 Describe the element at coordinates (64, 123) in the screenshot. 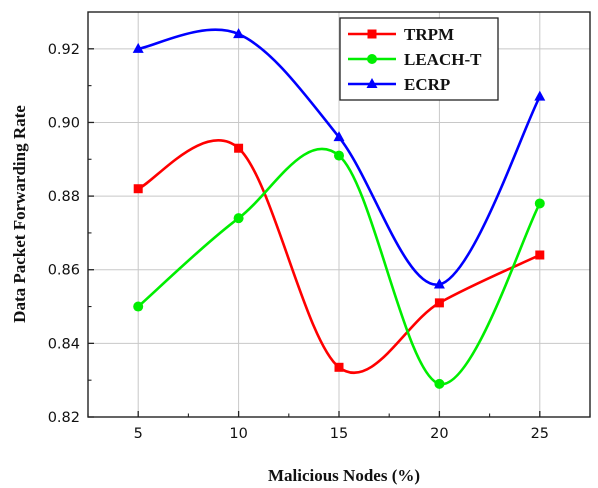

I see `y-tick-label: 0.90` at that location.